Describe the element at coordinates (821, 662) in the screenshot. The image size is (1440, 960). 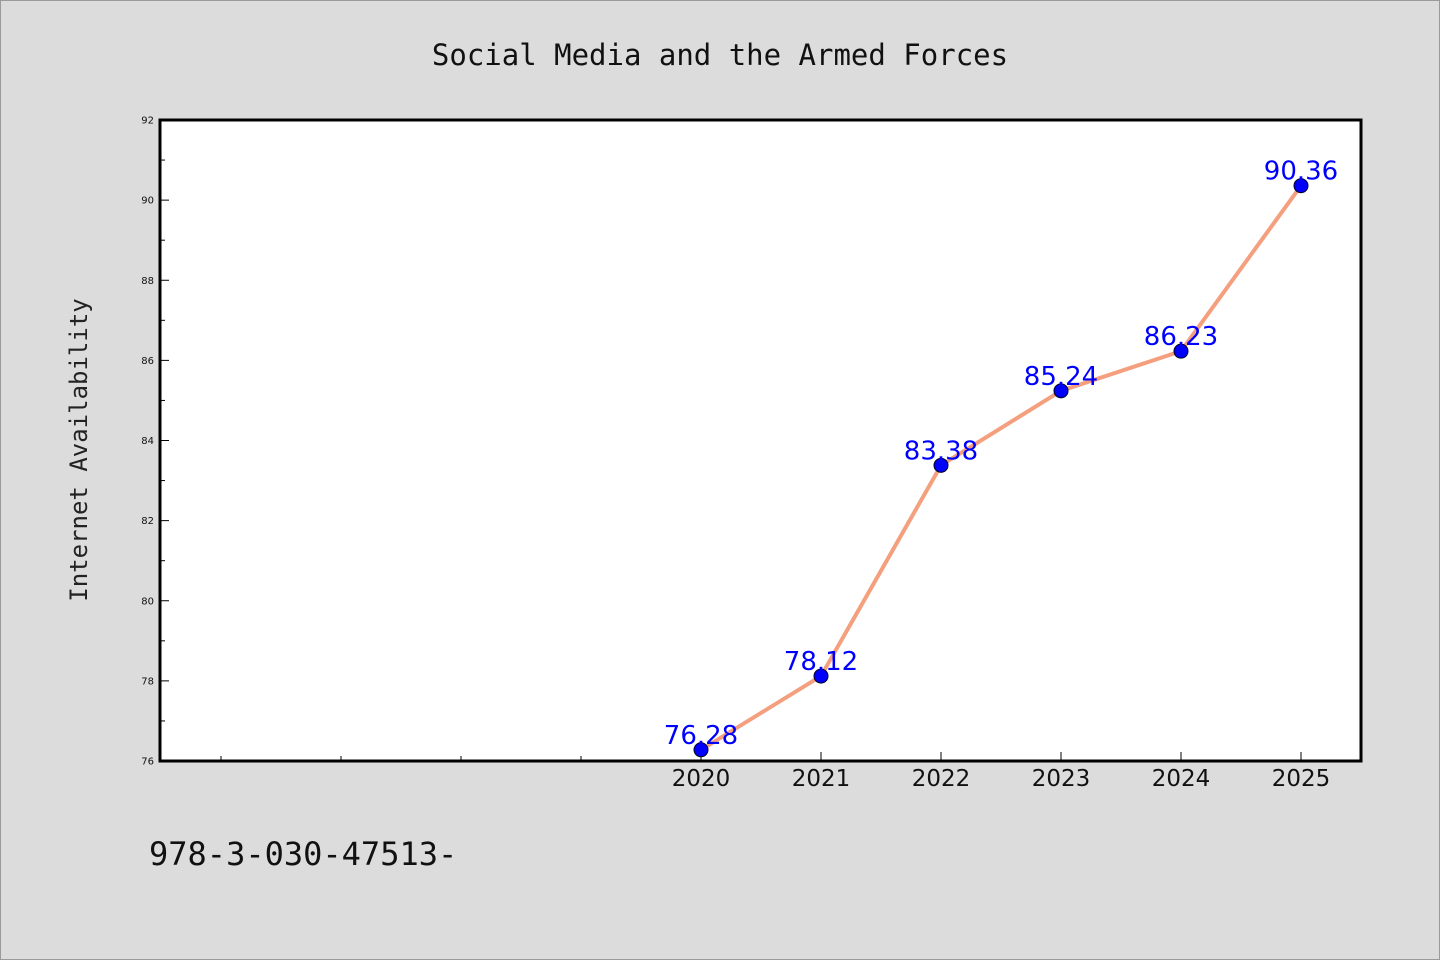
I see `data-label: 78.12` at that location.